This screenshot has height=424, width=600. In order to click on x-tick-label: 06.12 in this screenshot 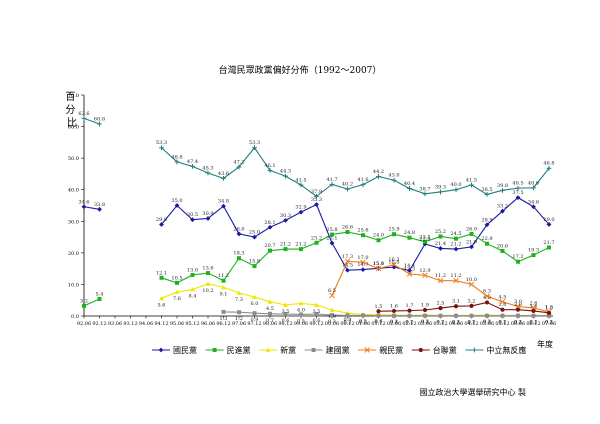, I will do `click(533, 324)`.